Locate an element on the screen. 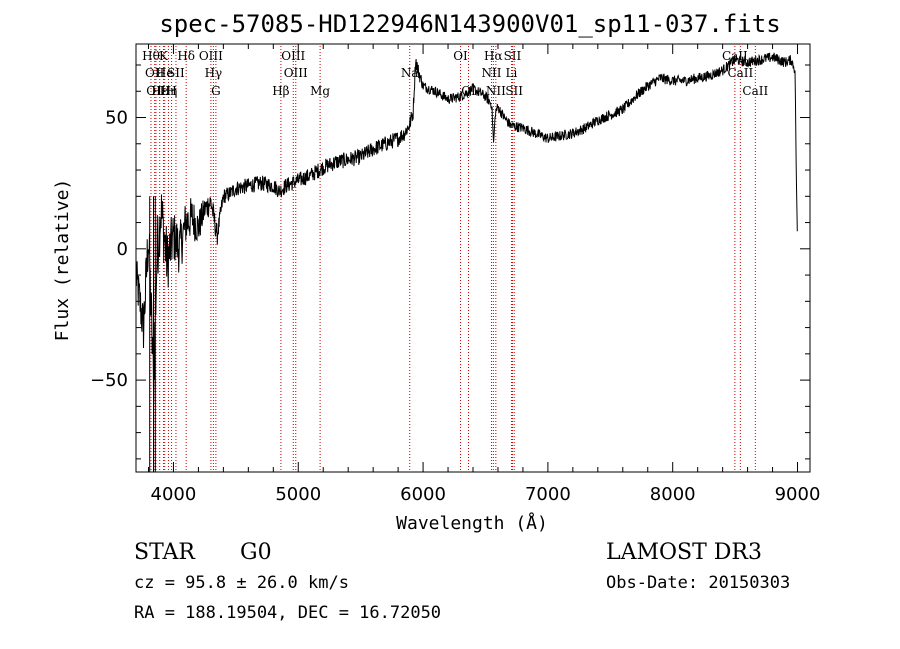 Image resolution: width=900 pixels, height=649 pixels. coordinates-readout: RA = 188.19504, DEC = 16.72050 is located at coordinates (288, 613).